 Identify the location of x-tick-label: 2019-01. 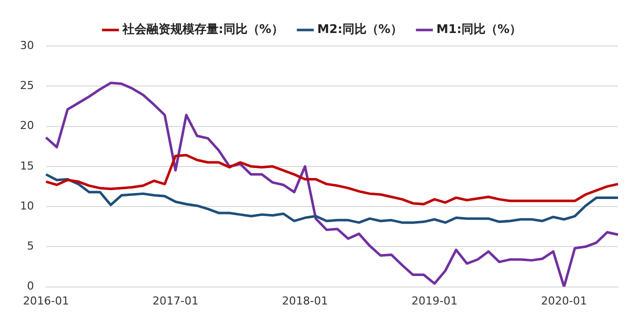
(435, 301).